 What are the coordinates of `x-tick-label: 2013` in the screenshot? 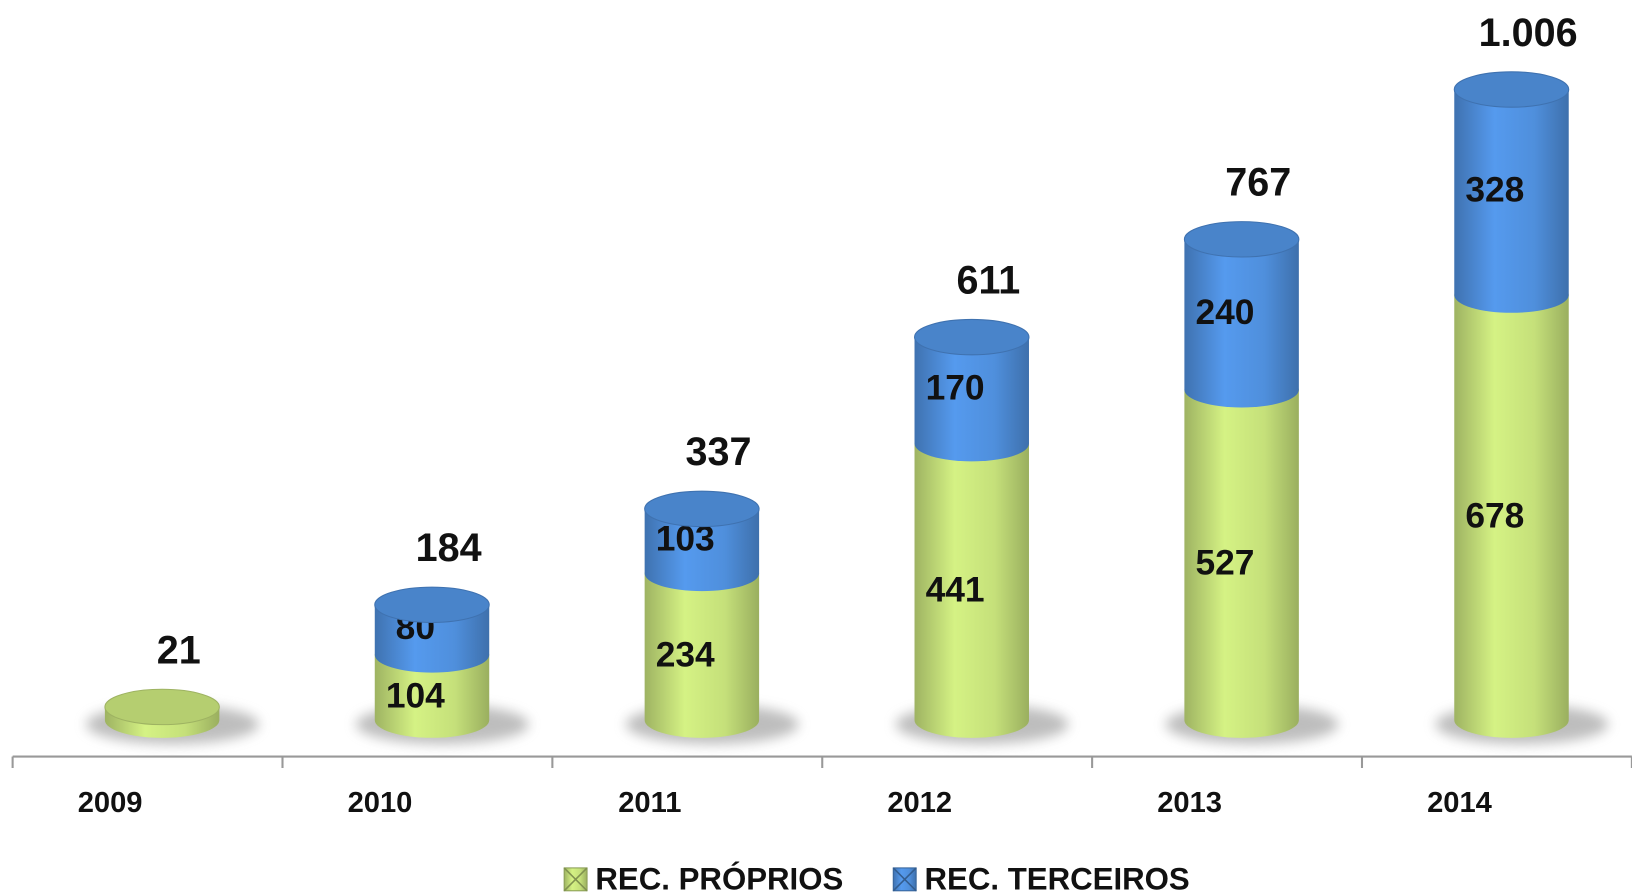 It's located at (1189, 803).